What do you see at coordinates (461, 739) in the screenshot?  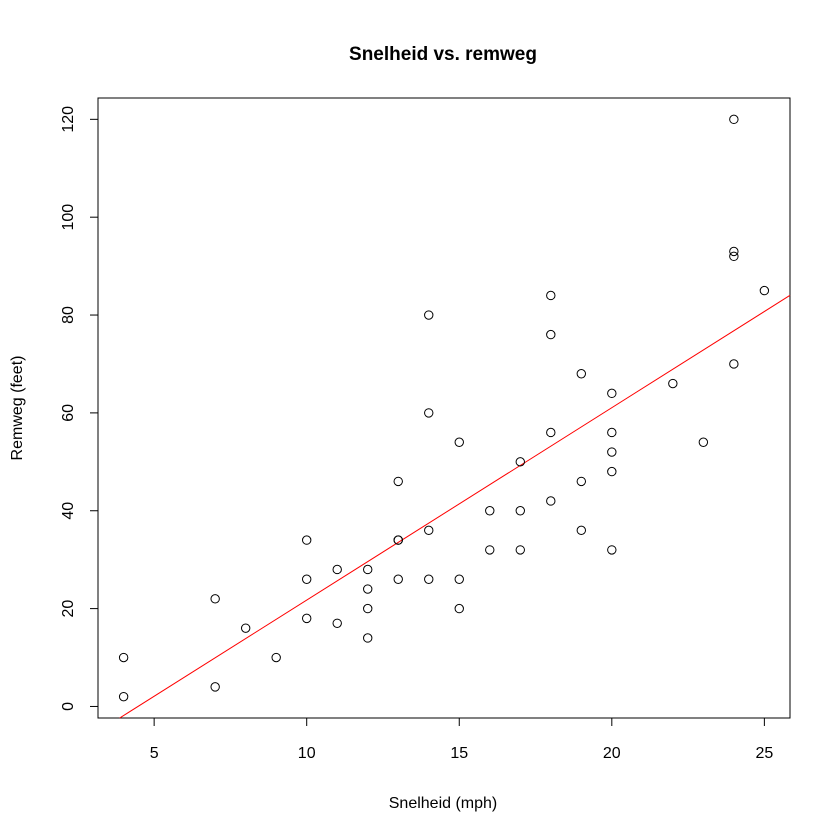 I see `x-axis: 5 10 15 20 25` at bounding box center [461, 739].